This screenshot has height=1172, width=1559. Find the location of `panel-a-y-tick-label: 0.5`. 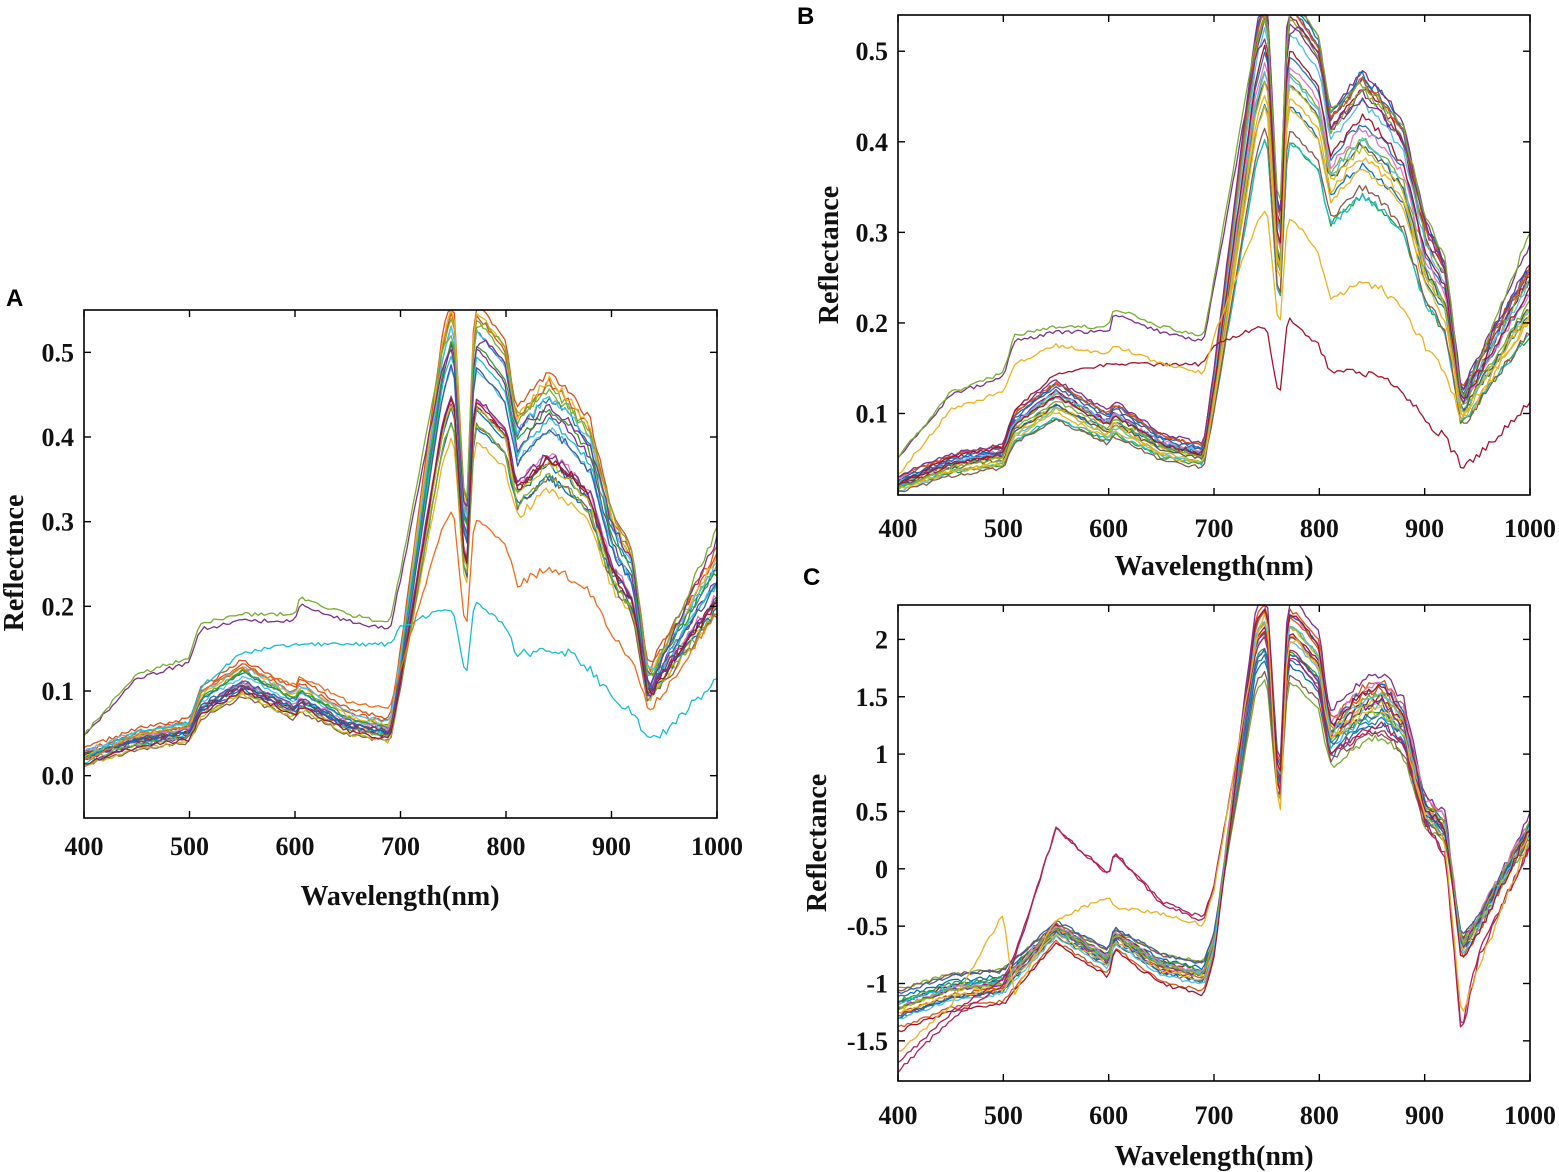

panel-a-y-tick-label: 0.5 is located at coordinates (58, 352).